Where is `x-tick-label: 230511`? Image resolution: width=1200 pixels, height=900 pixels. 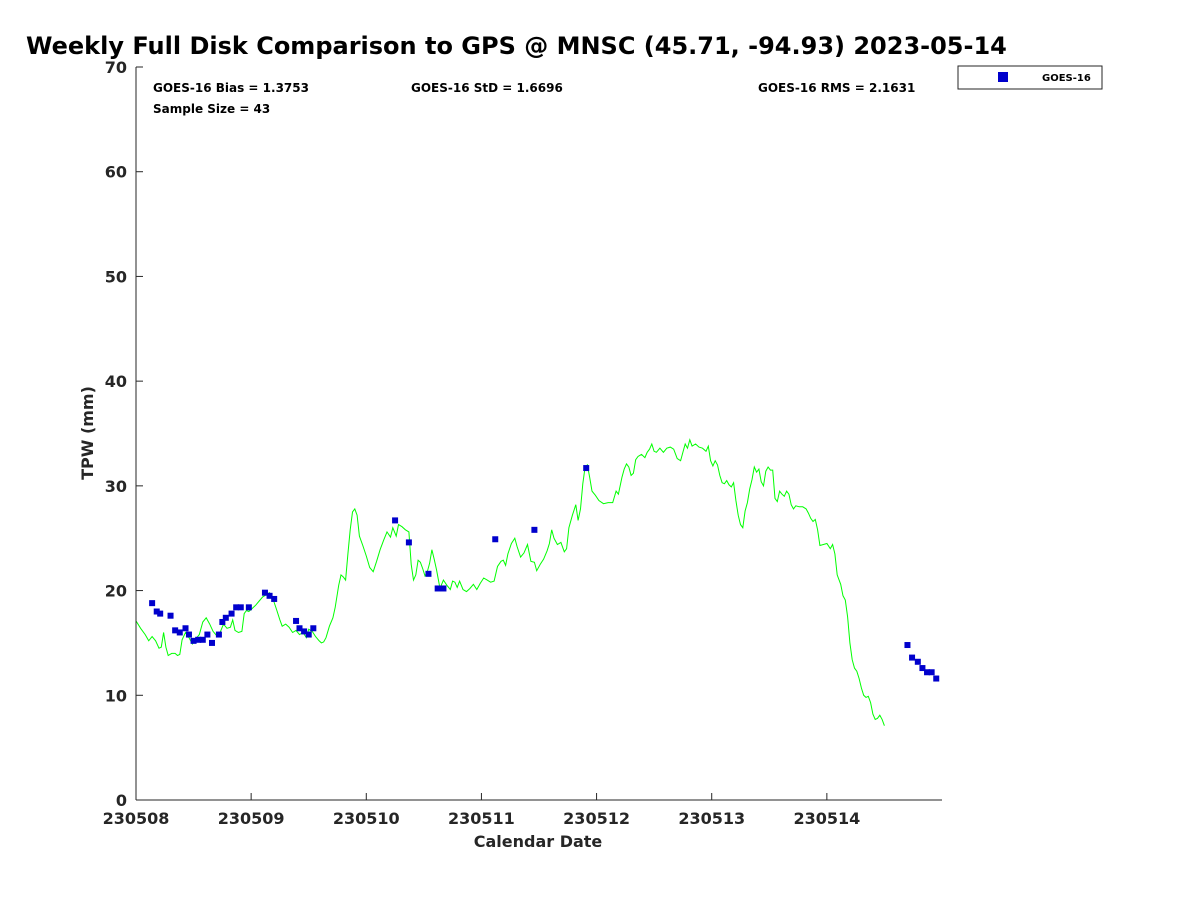 x-tick-label: 230511 is located at coordinates (481, 818).